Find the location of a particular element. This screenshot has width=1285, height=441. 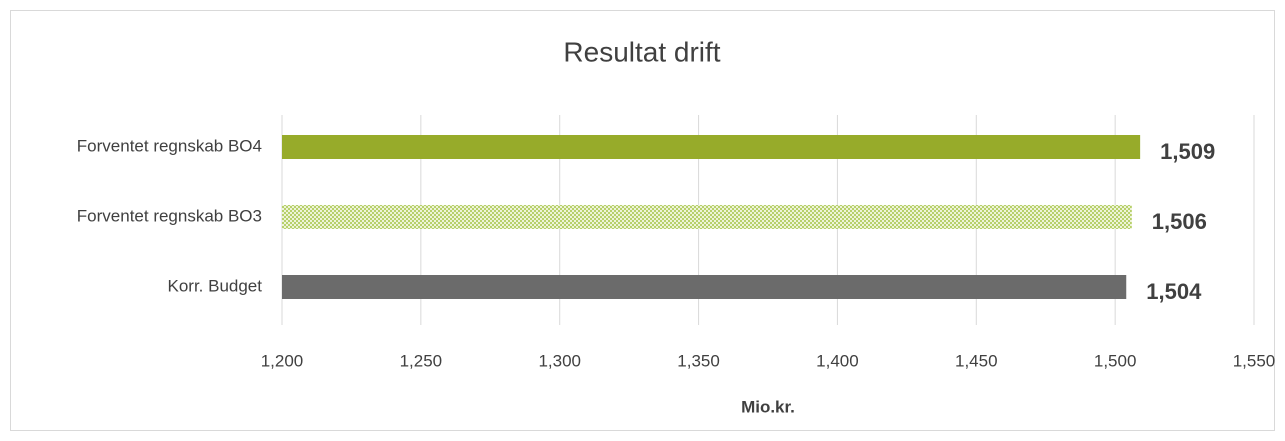

y-tick-label: Forventet regnskab BO3 is located at coordinates (169, 215).